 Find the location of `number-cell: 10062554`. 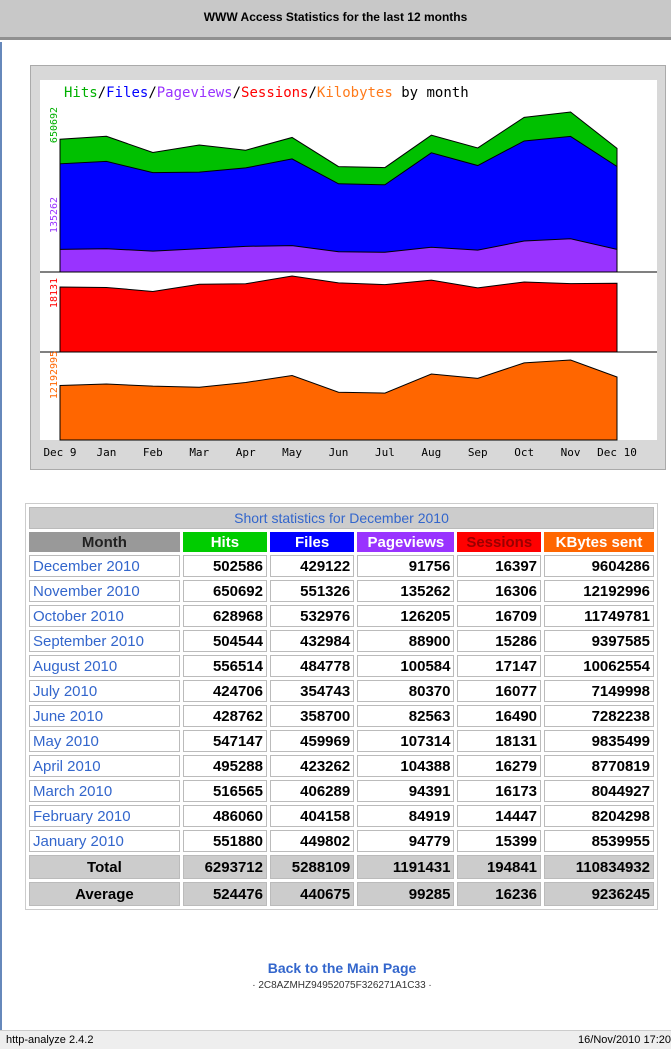

number-cell: 10062554 is located at coordinates (599, 666).